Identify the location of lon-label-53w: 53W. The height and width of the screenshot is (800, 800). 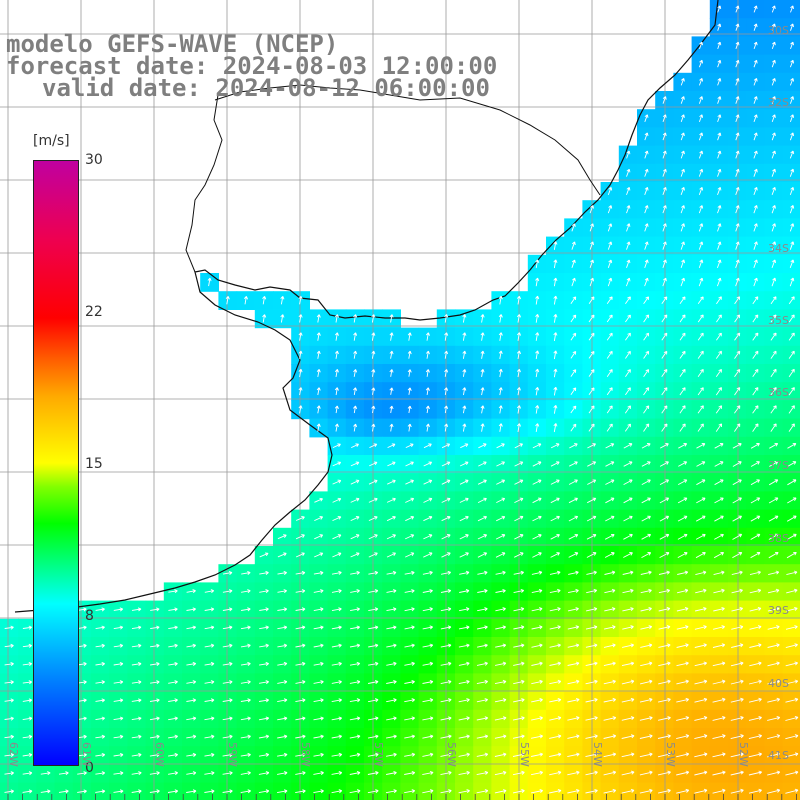
(670, 754).